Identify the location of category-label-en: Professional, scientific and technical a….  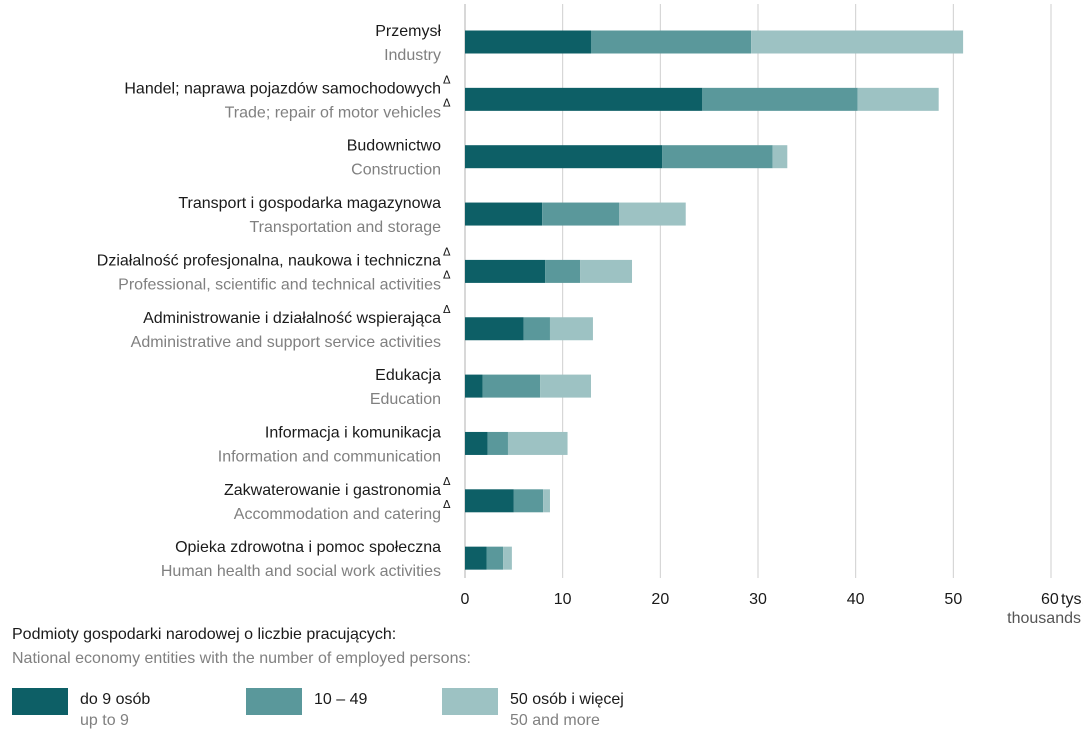
(279, 284).